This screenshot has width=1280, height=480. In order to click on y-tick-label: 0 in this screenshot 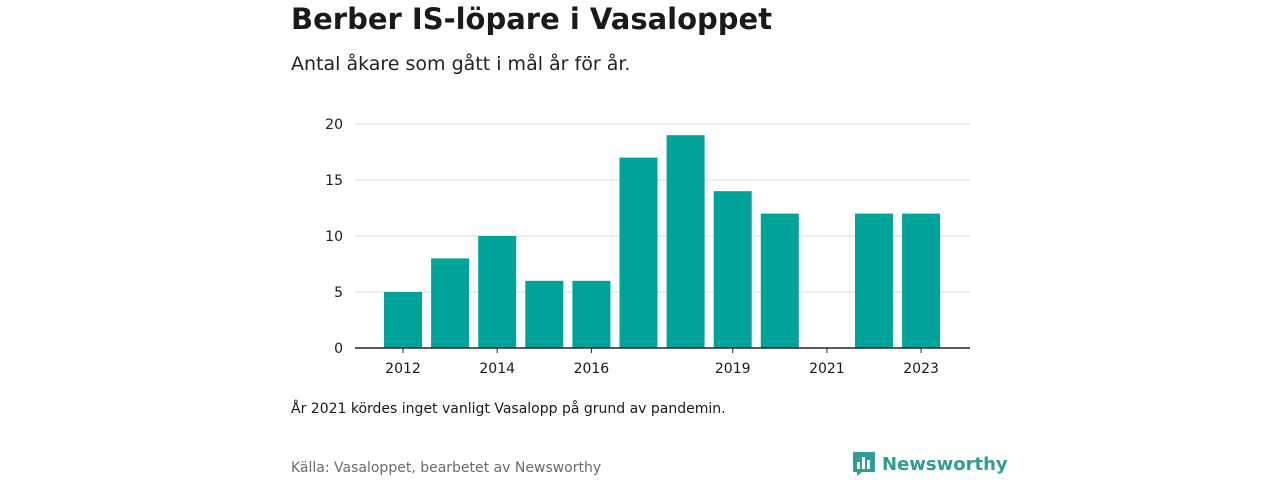, I will do `click(338, 349)`.